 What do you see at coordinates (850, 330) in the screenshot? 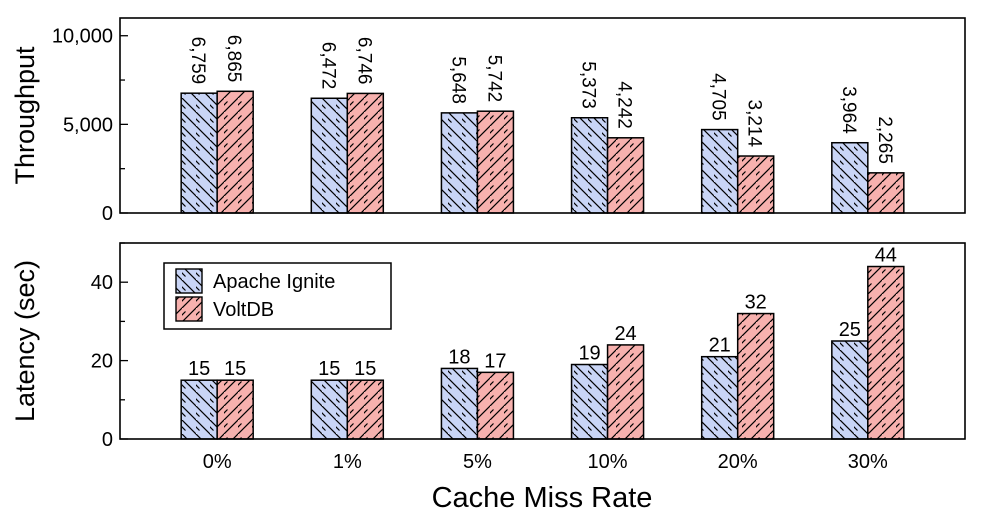
I see `value-label: 25` at bounding box center [850, 330].